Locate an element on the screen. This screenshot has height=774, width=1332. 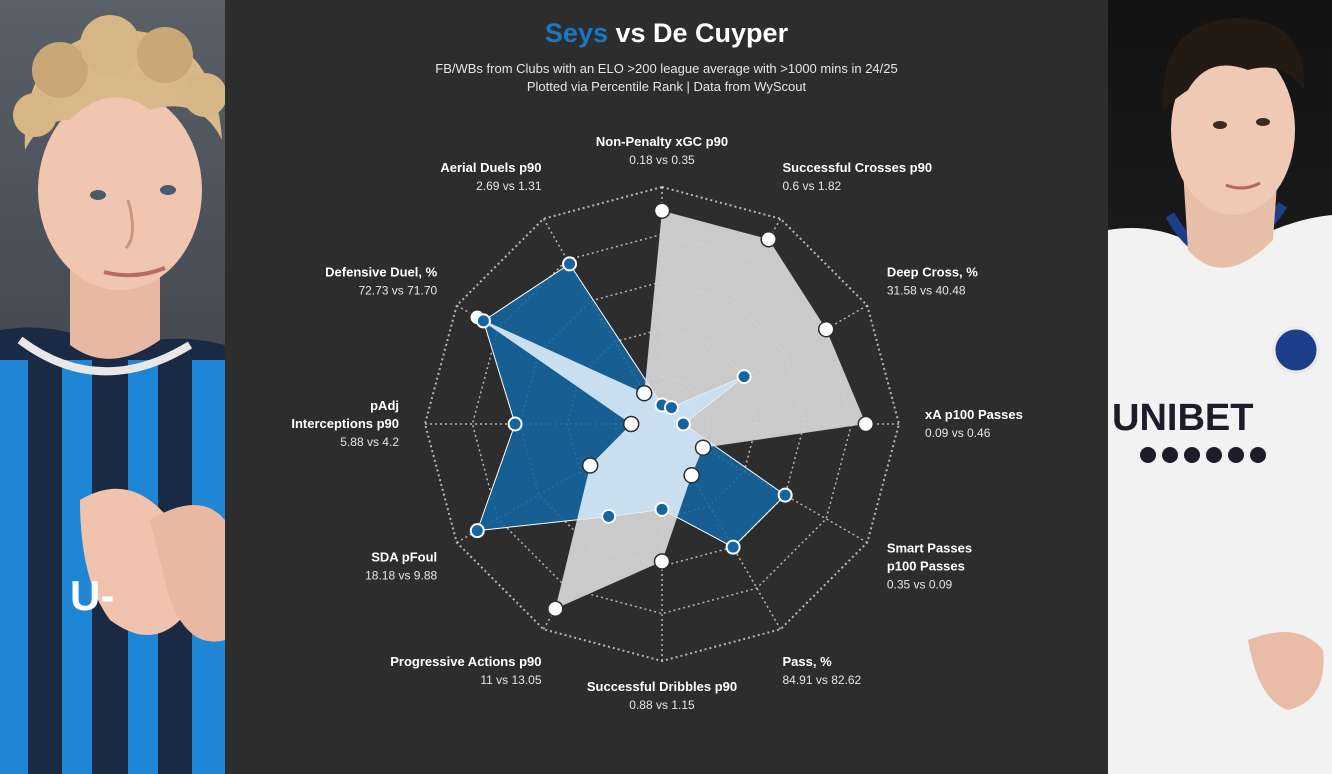
chart-title: Seys vs De Cuyper is located at coordinates (666, 33).